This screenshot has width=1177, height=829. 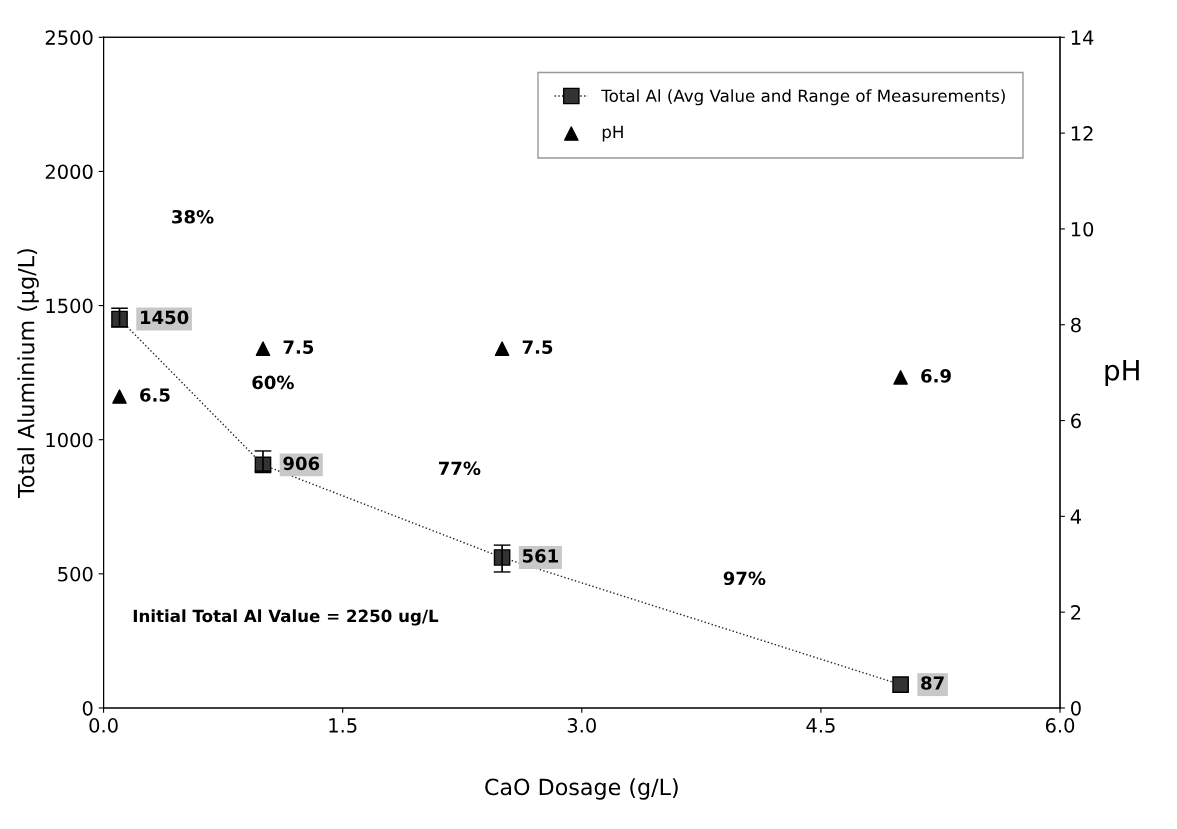 I want to click on y2-tick-label: 14, so click(x=1082, y=37).